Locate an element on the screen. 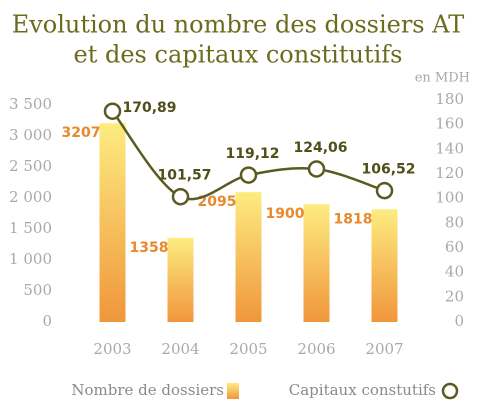 The height and width of the screenshot is (404, 477). y2-tick-label: 160 is located at coordinates (449, 124).